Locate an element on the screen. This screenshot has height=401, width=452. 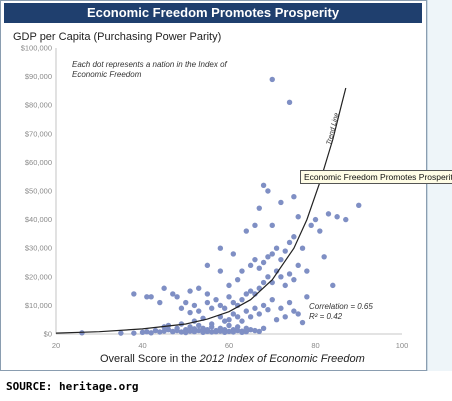
x-axis-label-prefix: Overall Score in the is located at coordinates (150, 359).